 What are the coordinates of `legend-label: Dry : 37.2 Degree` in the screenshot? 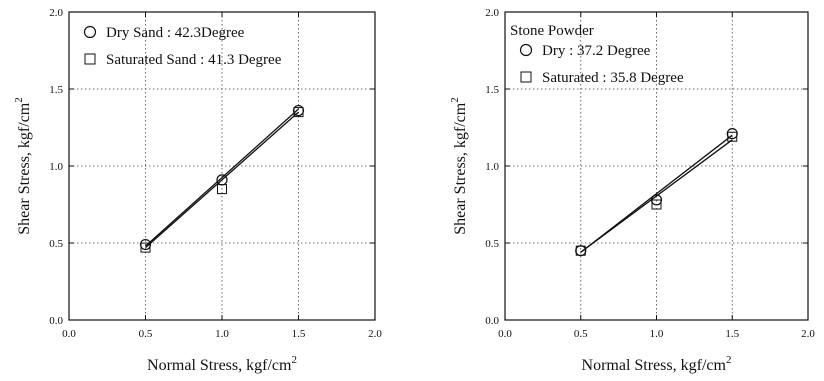 It's located at (596, 51).